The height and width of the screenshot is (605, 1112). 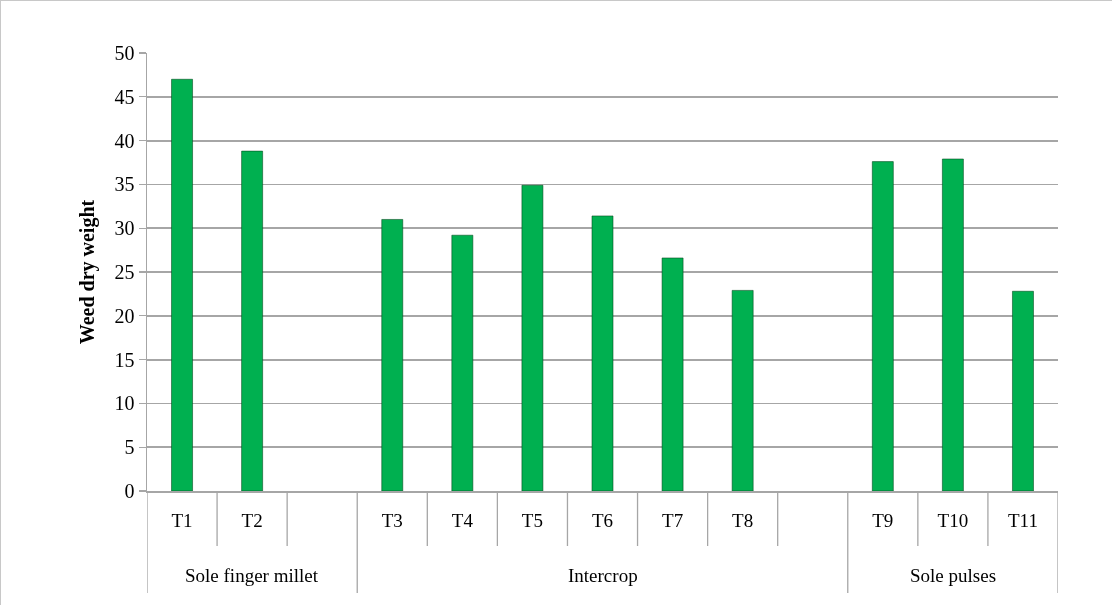 I want to click on y-tick-label: 45, so click(x=124, y=96).